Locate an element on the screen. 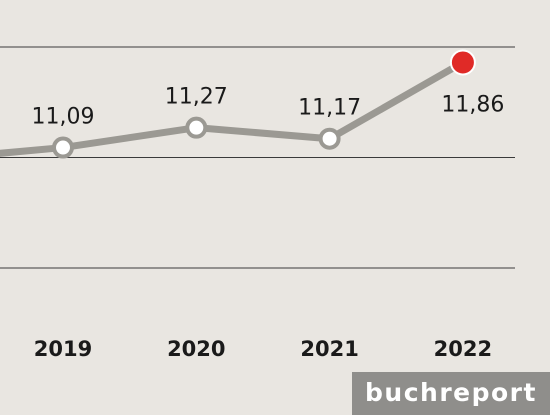 The image size is (550, 415). watermark: buchreport is located at coordinates (451, 392).